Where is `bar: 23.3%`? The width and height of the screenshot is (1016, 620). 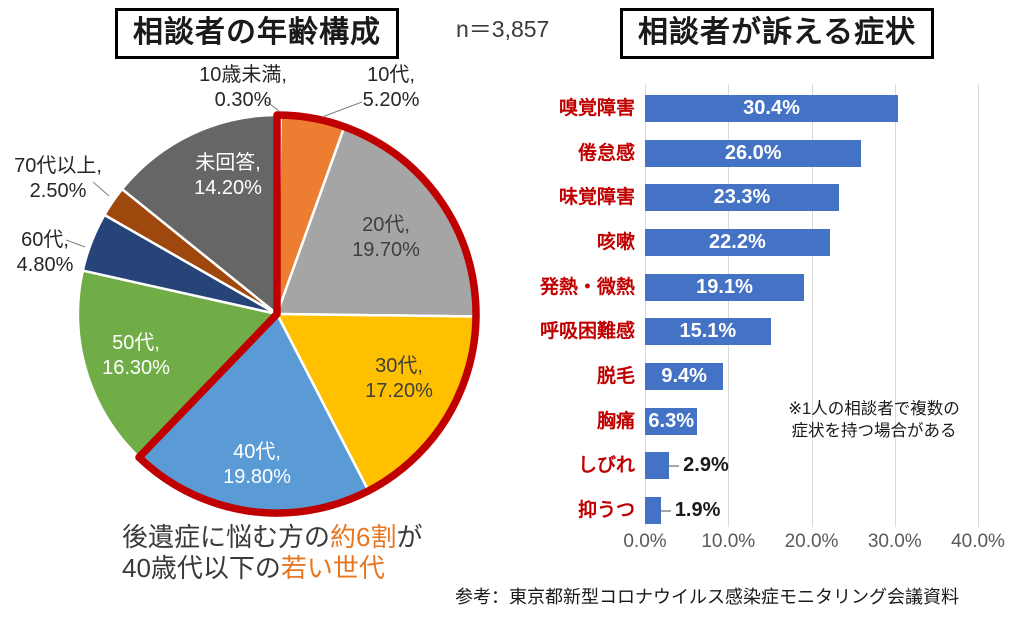 bar: 23.3% is located at coordinates (742, 198).